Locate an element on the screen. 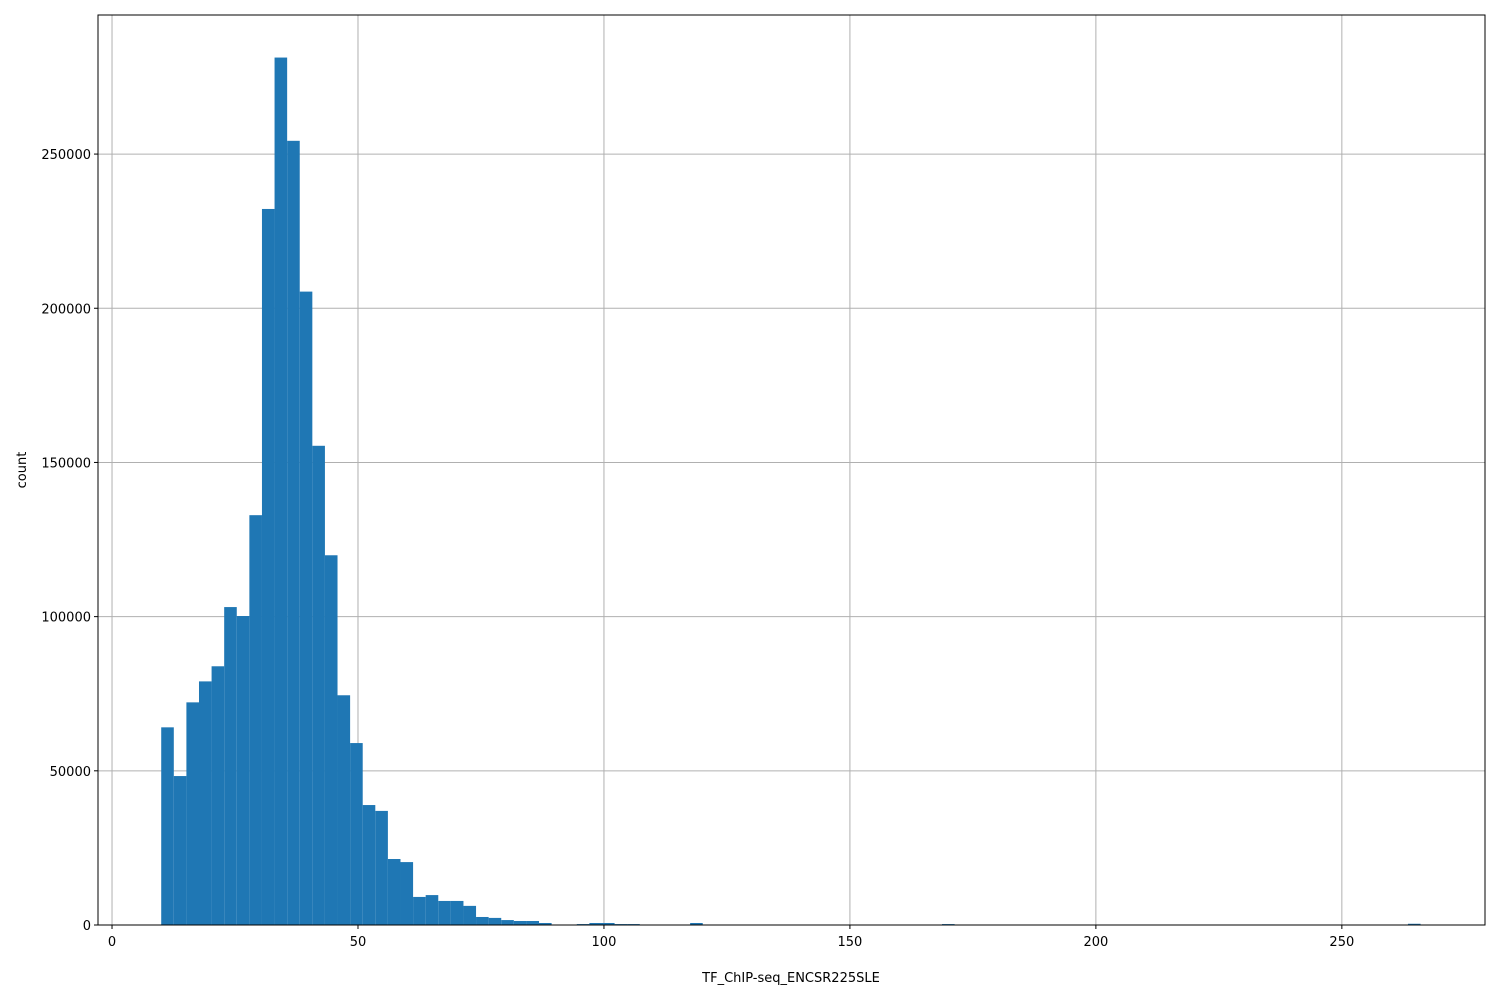 This screenshot has width=1500, height=1000. x-axis: 0 50 100 150 200 250 is located at coordinates (731, 937).